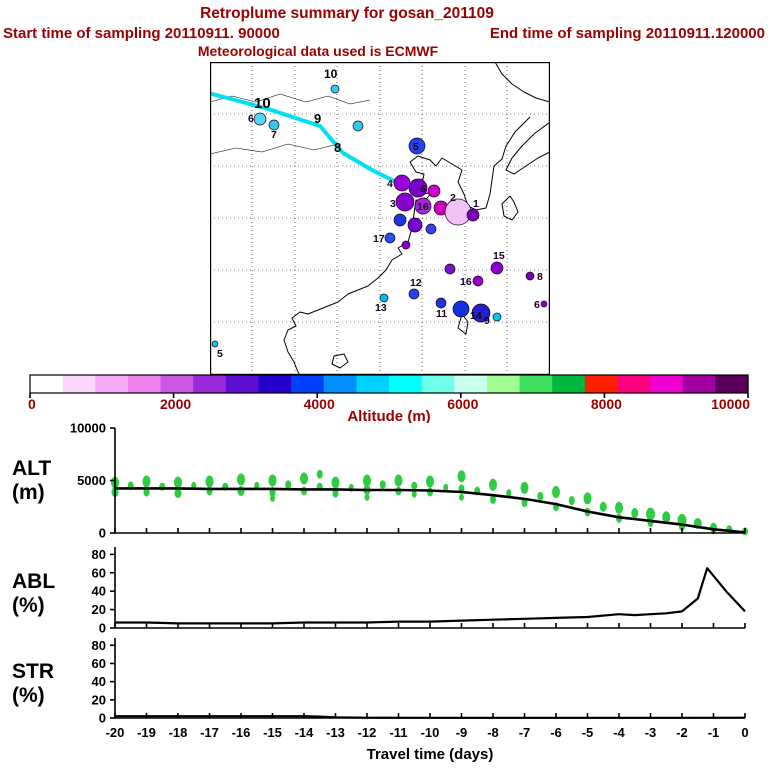  I want to click on hainan-coastline, so click(340, 361).